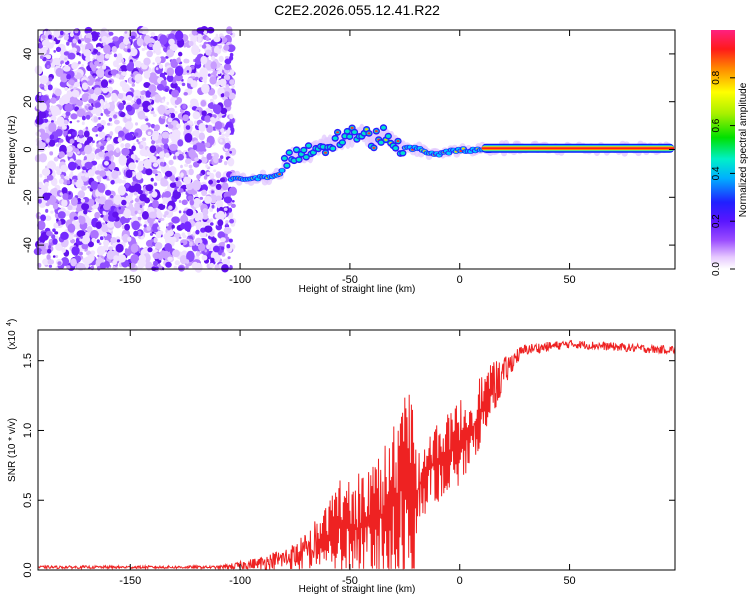 The height and width of the screenshot is (605, 750). What do you see at coordinates (28, 197) in the screenshot?
I see `y-tick-label: -20` at bounding box center [28, 197].